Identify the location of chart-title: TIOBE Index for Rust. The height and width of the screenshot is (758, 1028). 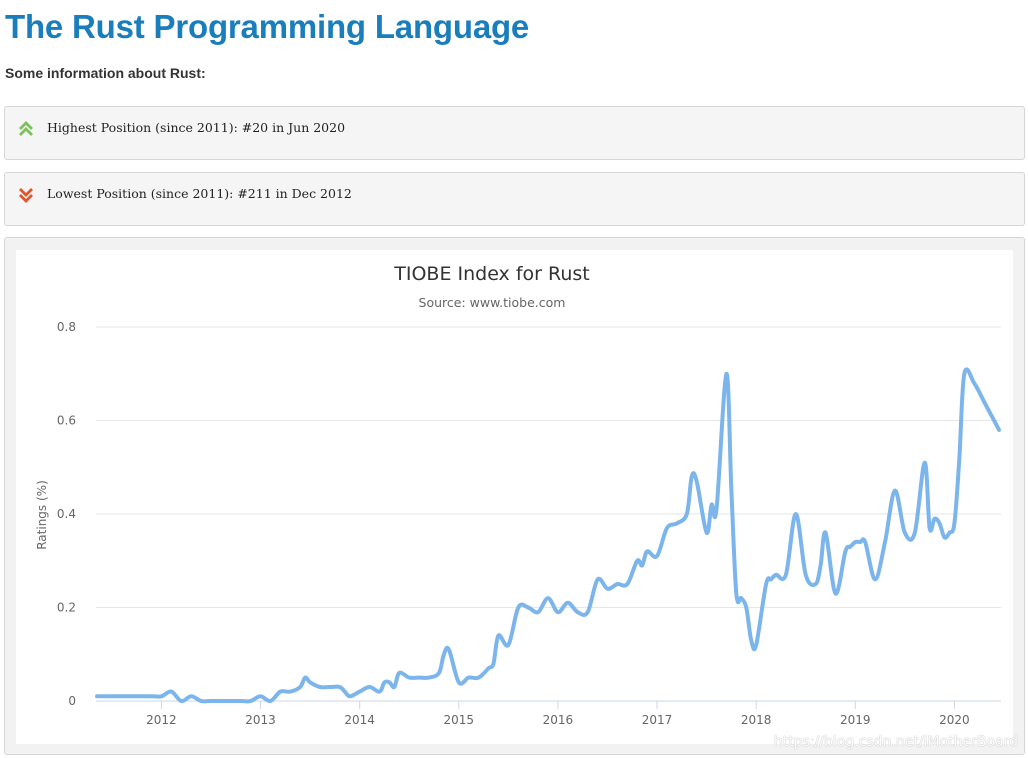
(491, 274).